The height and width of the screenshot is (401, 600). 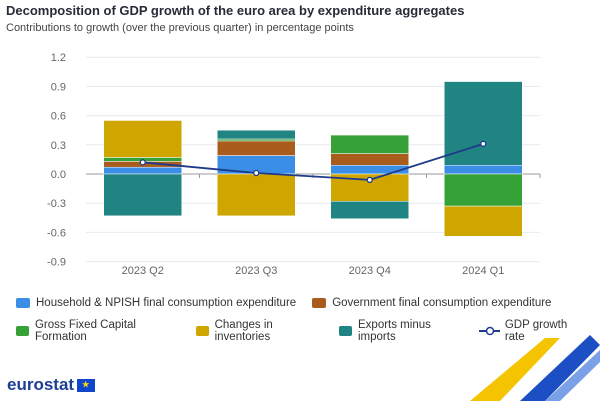 I want to click on y-tick-label: 1.2, so click(x=58, y=58).